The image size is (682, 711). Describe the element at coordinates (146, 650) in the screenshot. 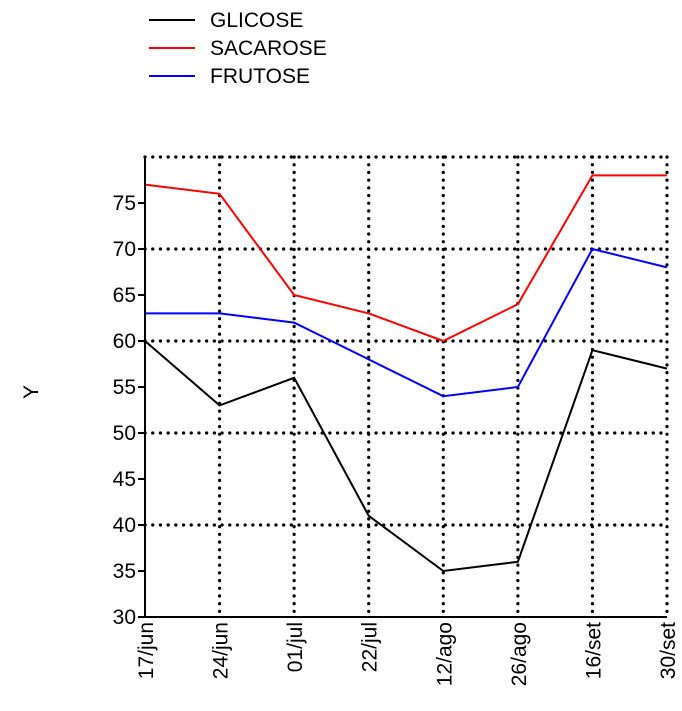

I see `x-tick-label: 17/jun` at that location.